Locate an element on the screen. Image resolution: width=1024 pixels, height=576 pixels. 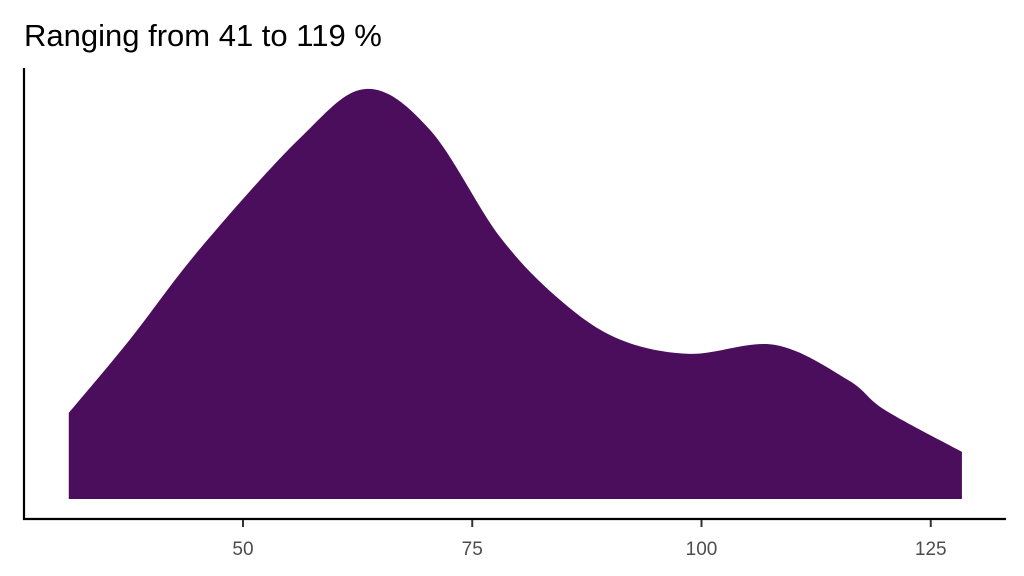
x-tick-label: 50 is located at coordinates (242, 549).